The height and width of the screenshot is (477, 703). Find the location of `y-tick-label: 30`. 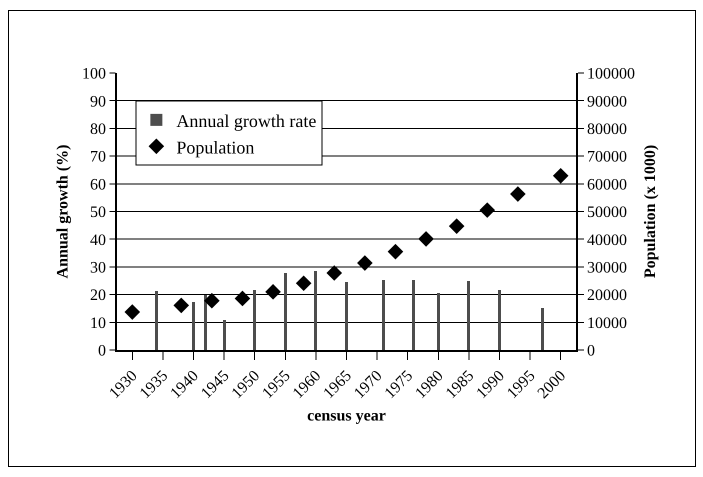

y-tick-label: 30 is located at coordinates (98, 268).